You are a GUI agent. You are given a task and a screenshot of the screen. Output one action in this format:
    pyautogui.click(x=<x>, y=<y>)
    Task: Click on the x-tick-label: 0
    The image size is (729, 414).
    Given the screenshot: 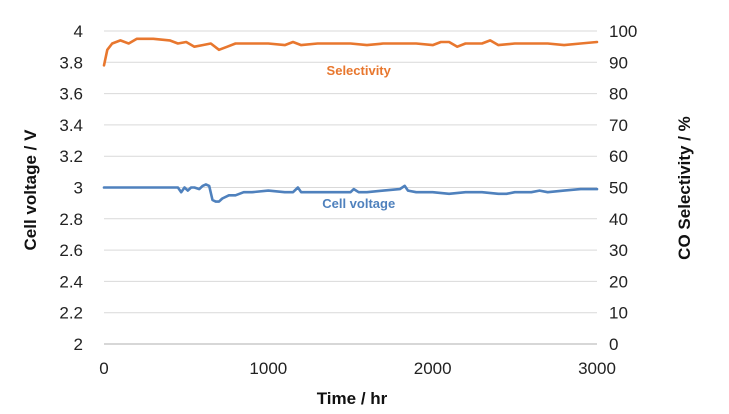 What is the action you would take?
    pyautogui.click(x=103, y=368)
    